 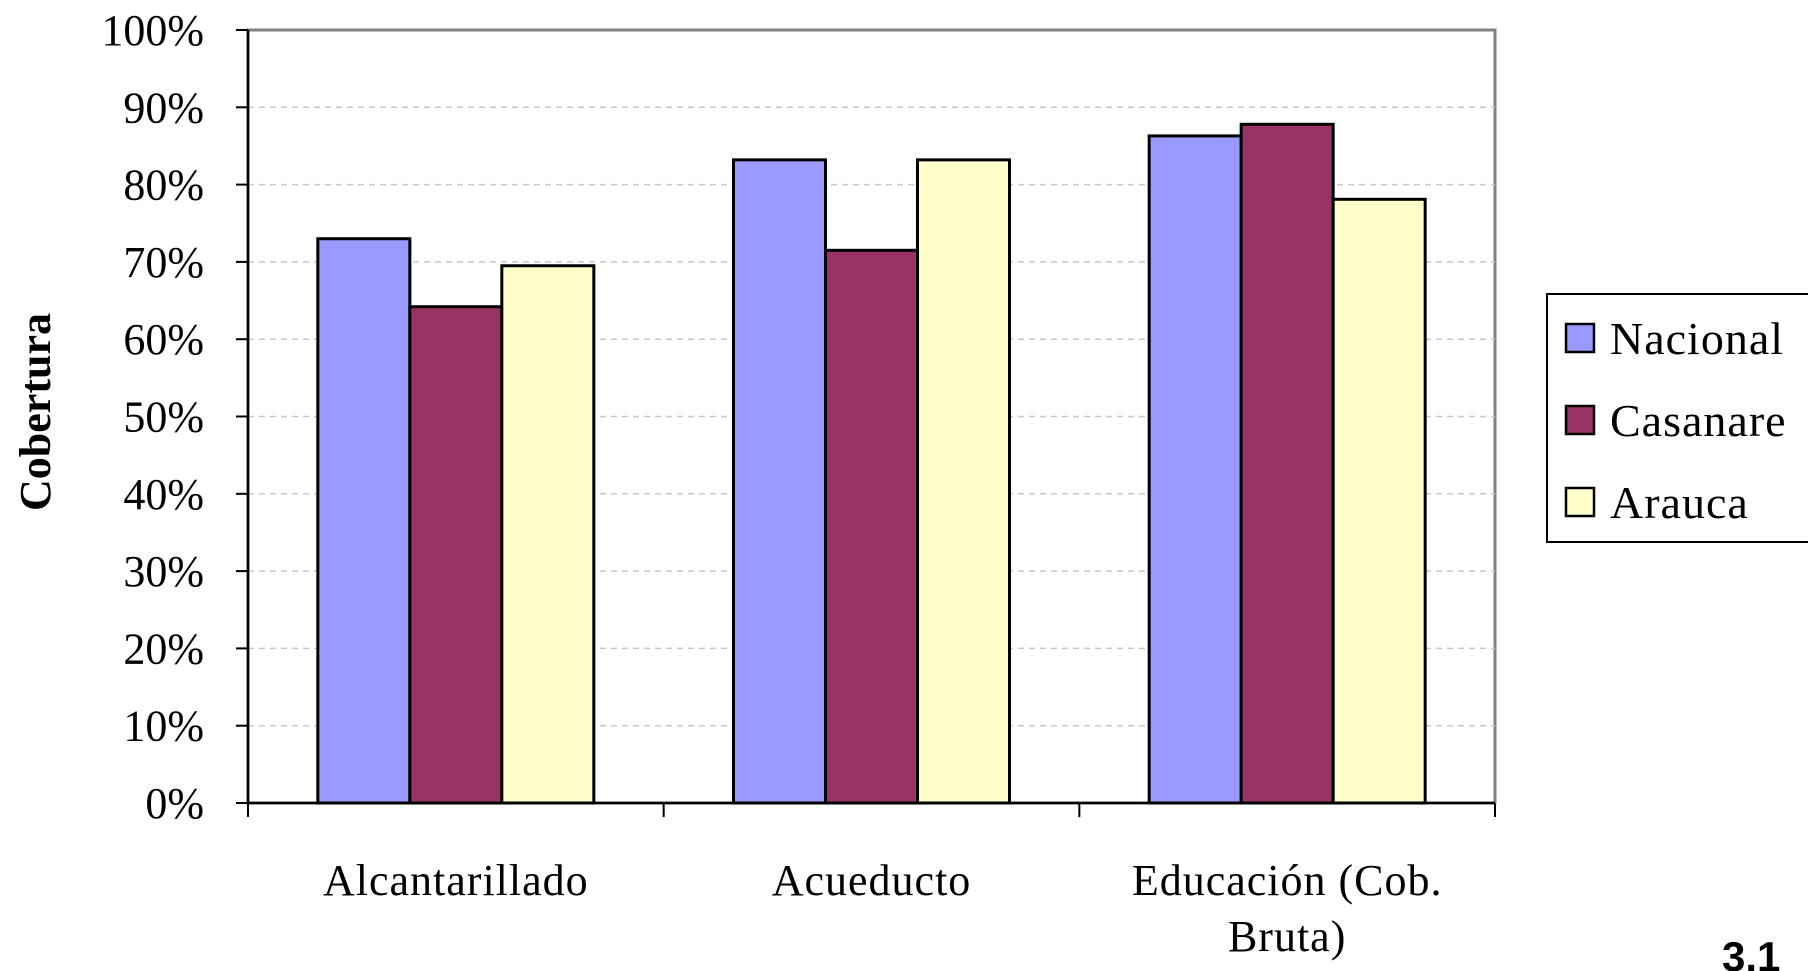 I want to click on legend-label-arauca: Arauca, so click(x=1679, y=502).